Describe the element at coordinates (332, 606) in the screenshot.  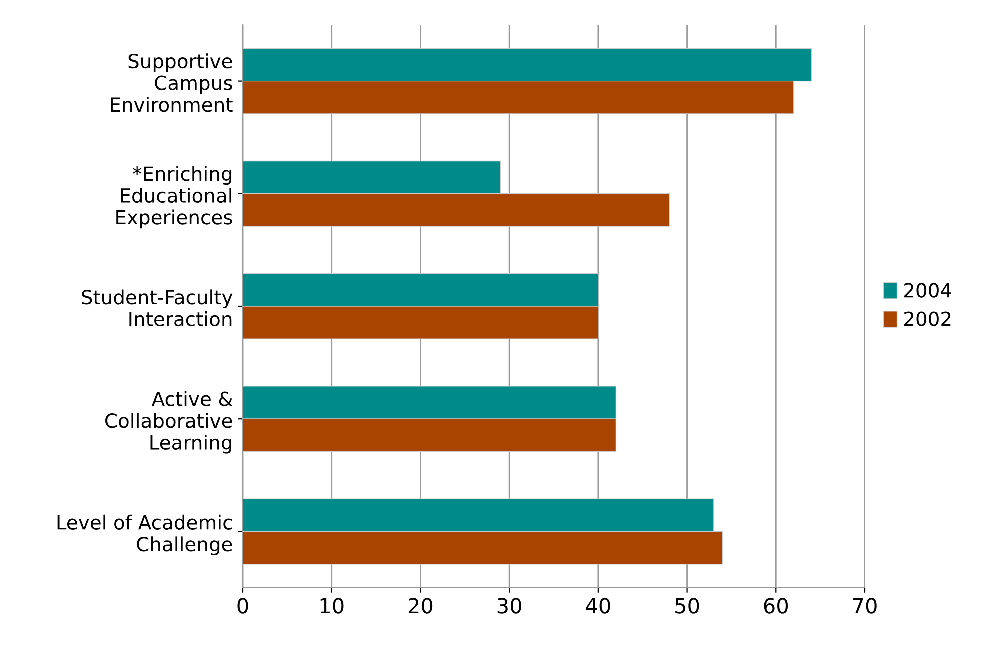
I see `x-tick-label: 10` at that location.